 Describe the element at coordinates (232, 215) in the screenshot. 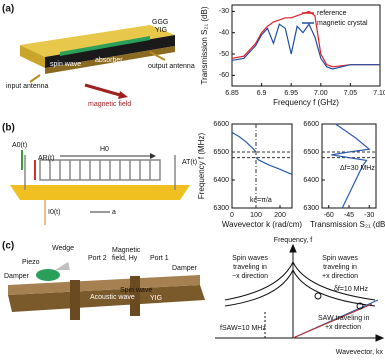

I see `x-tick-label: 0` at that location.